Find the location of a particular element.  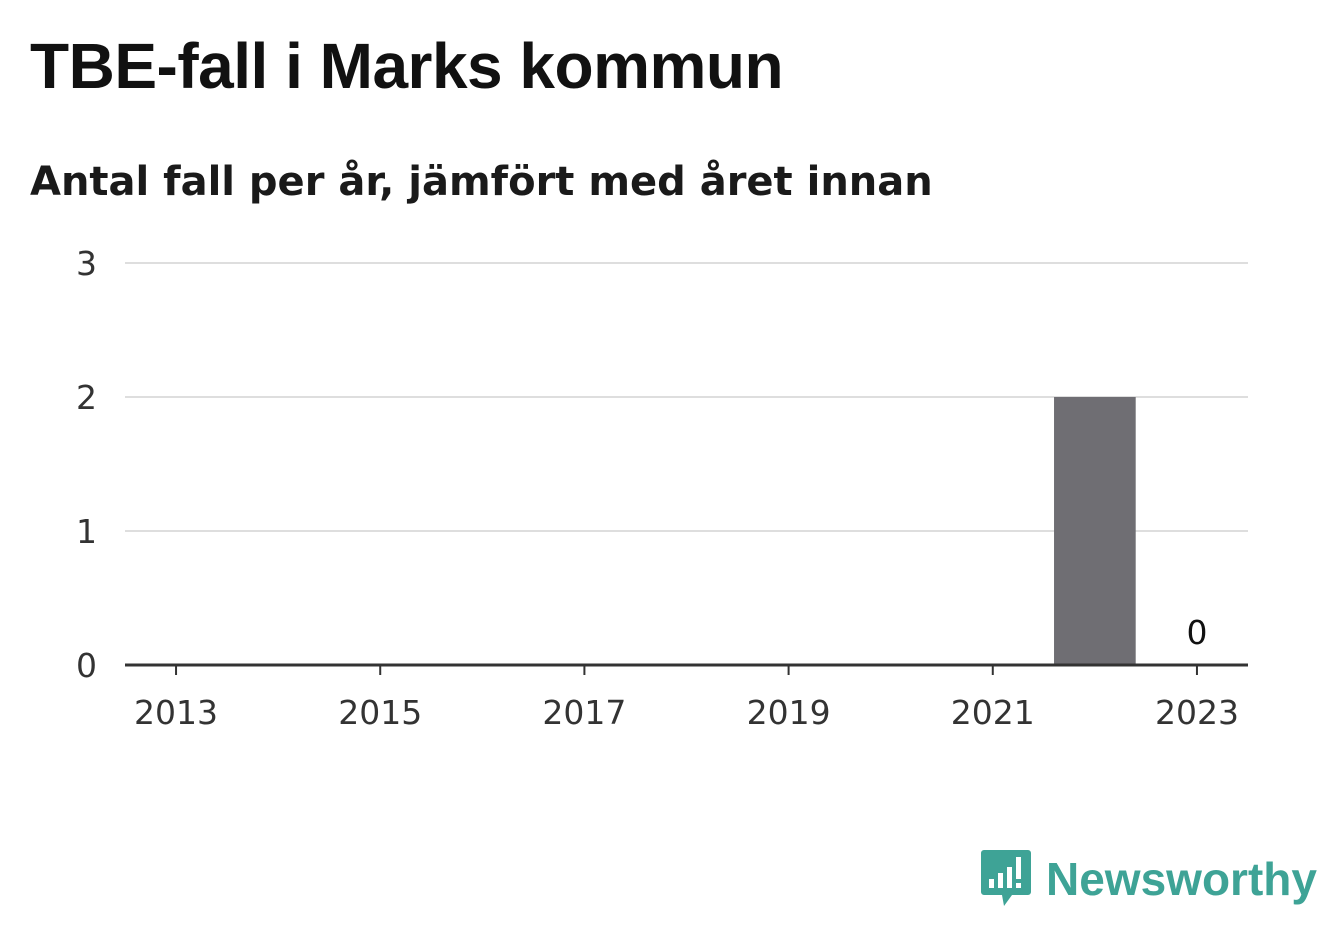

x-tick-label-2017: 2017 is located at coordinates (584, 712).